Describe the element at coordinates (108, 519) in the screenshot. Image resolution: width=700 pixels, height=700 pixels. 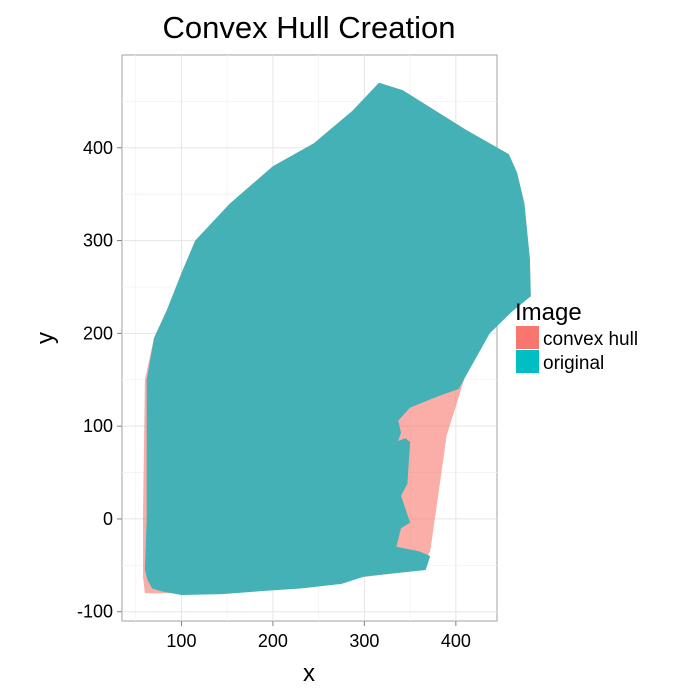
I see `y-tick-label: 0` at that location.